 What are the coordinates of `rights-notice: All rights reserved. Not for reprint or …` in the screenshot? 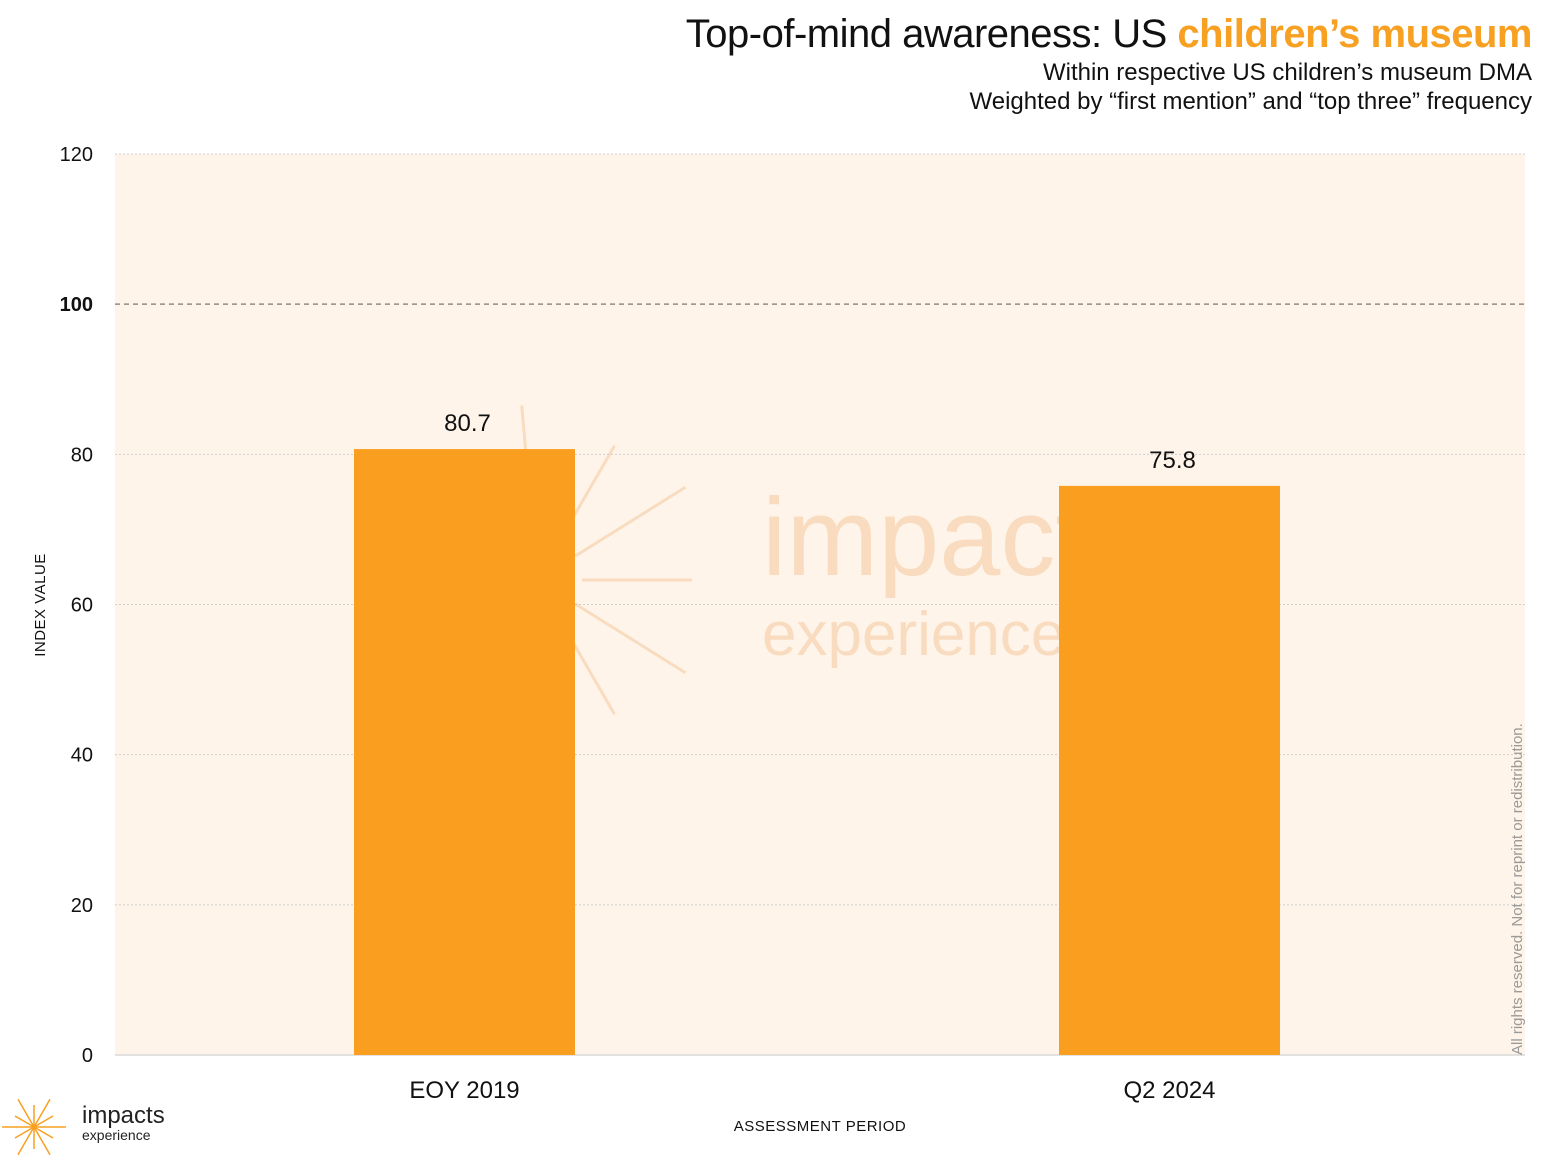 It's located at (1517, 889).